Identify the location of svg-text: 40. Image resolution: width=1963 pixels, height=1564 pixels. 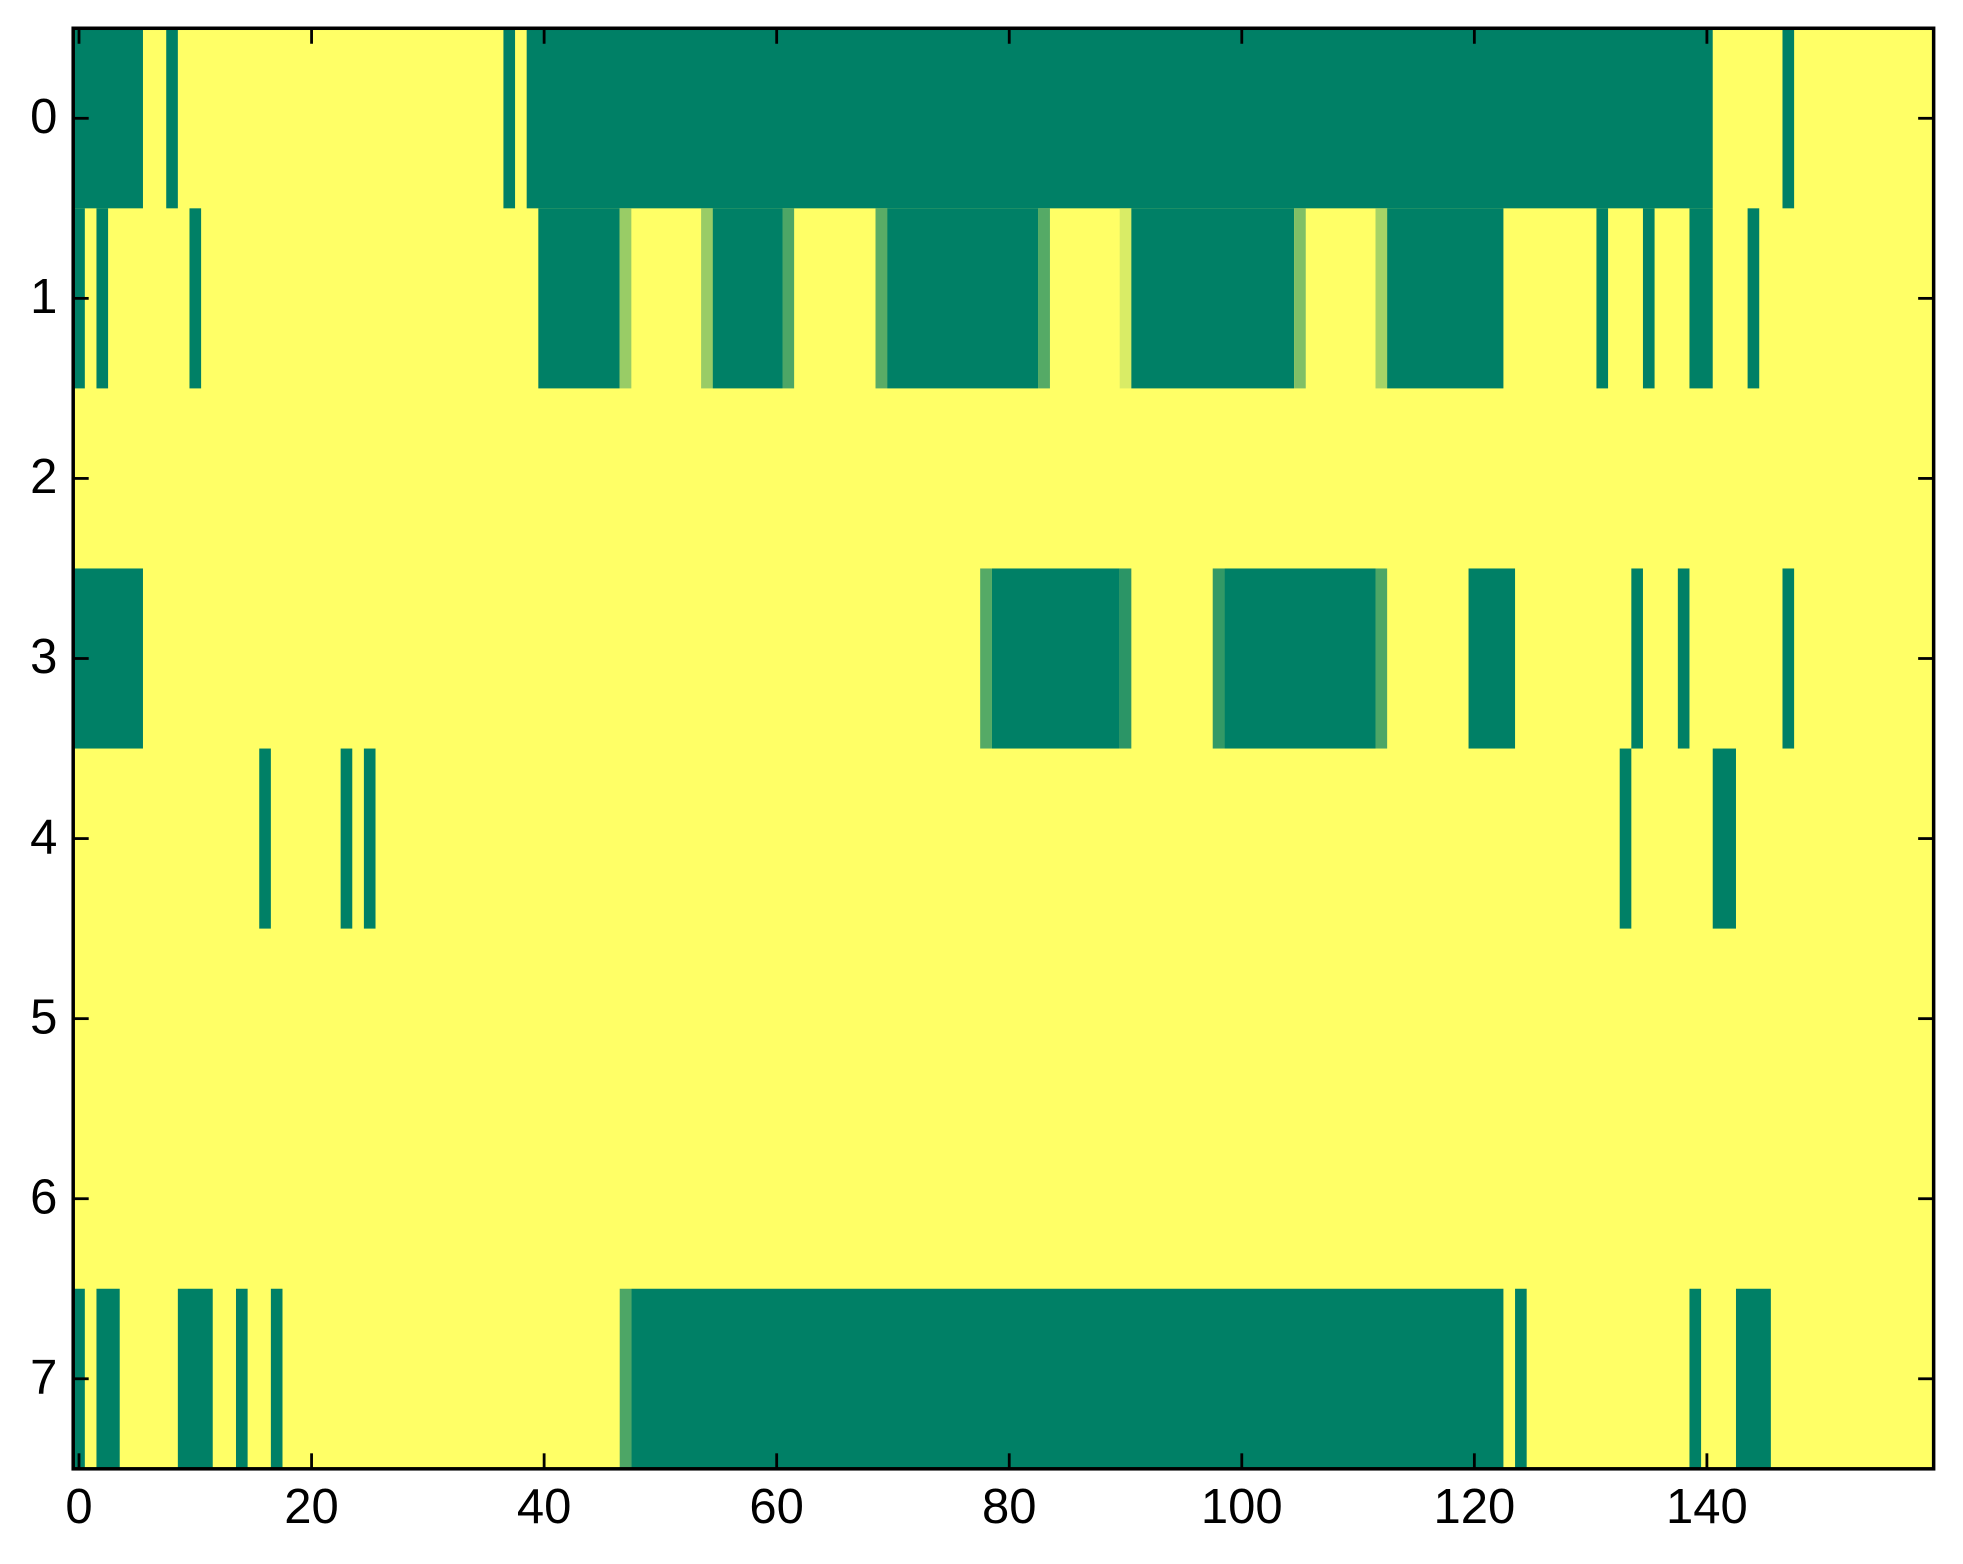
(544, 1507).